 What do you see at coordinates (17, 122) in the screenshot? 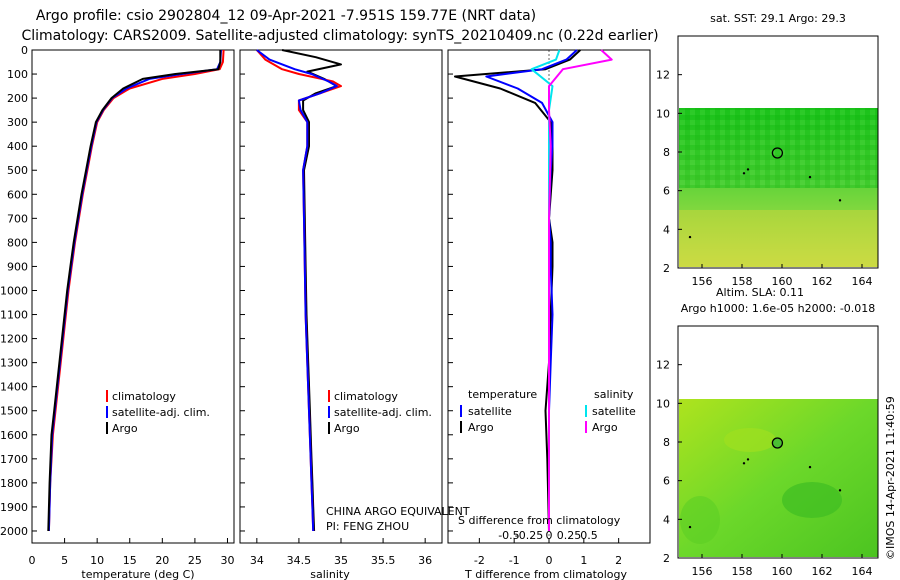
I see `y-tick-label: 300` at bounding box center [17, 122].